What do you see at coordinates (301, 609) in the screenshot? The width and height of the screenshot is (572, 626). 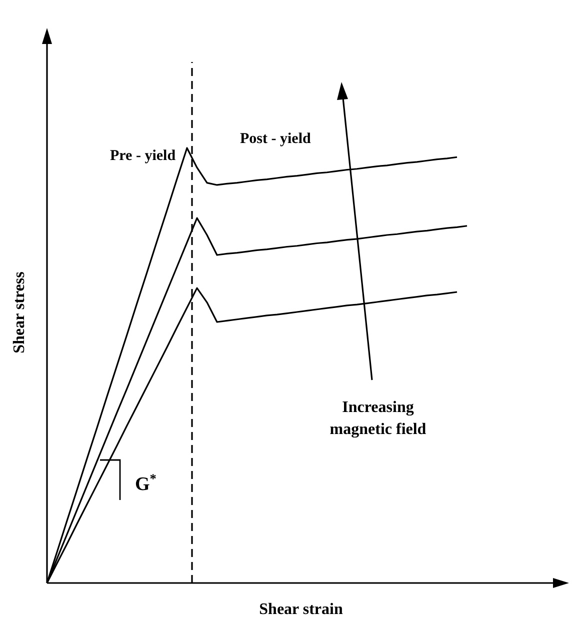 I see `x-axis-title: Shear strain` at bounding box center [301, 609].